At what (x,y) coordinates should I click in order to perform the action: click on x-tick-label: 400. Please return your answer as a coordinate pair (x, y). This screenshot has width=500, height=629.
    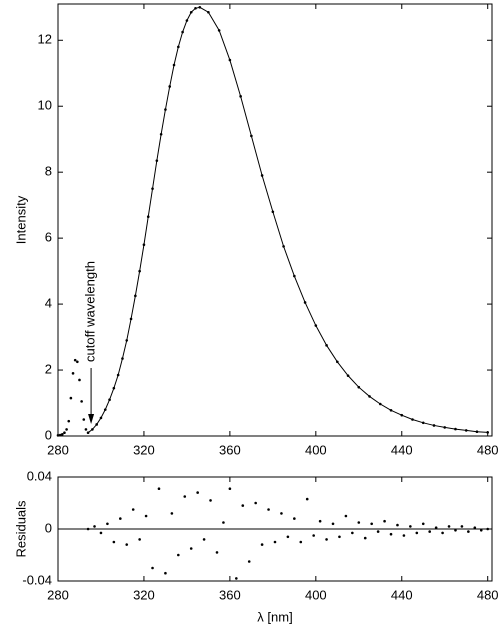
    Looking at the image, I should click on (316, 449).